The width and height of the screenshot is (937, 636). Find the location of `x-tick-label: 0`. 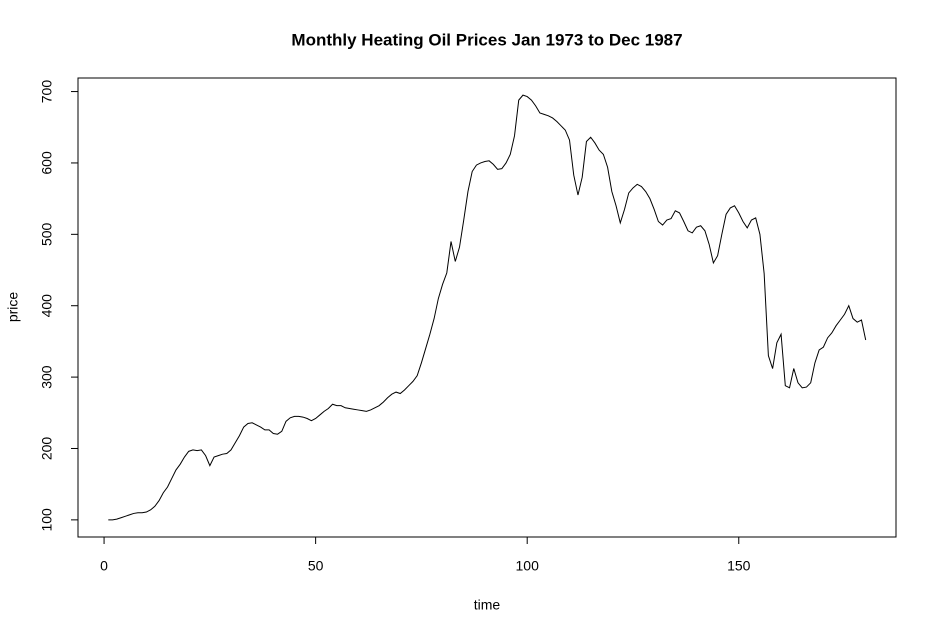

x-tick-label: 0 is located at coordinates (104, 566).